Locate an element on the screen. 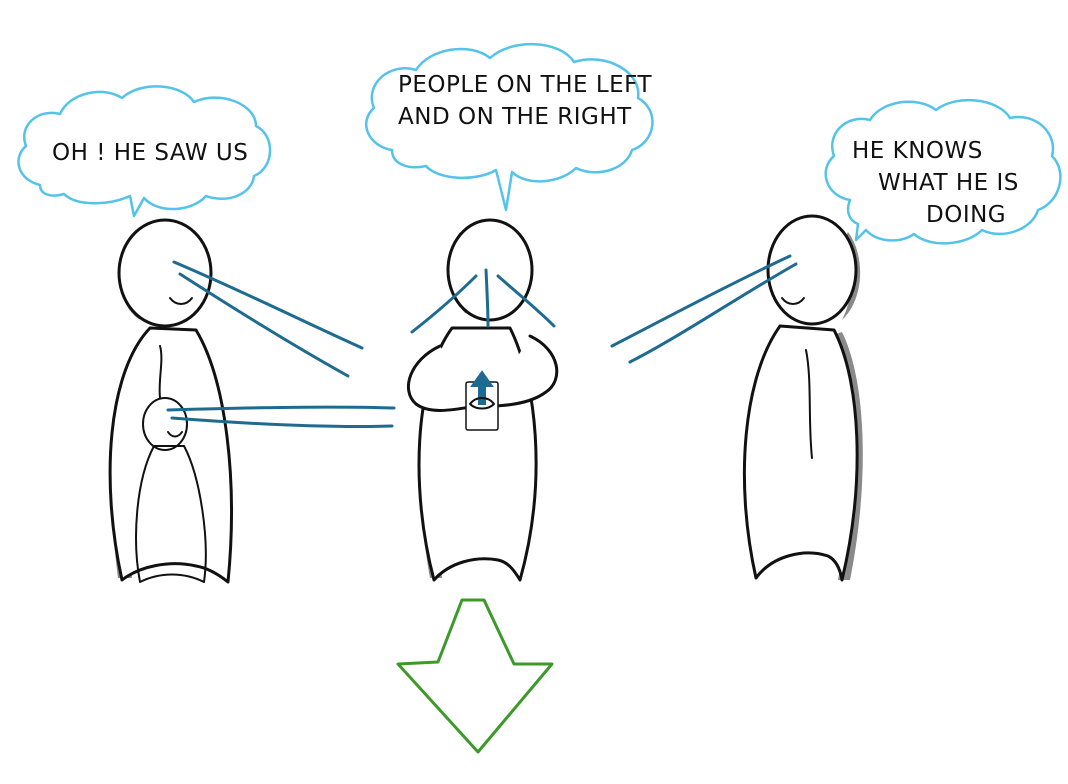 The width and height of the screenshot is (1068, 784). bubble-right-line-1: HE KNOWS is located at coordinates (917, 151).